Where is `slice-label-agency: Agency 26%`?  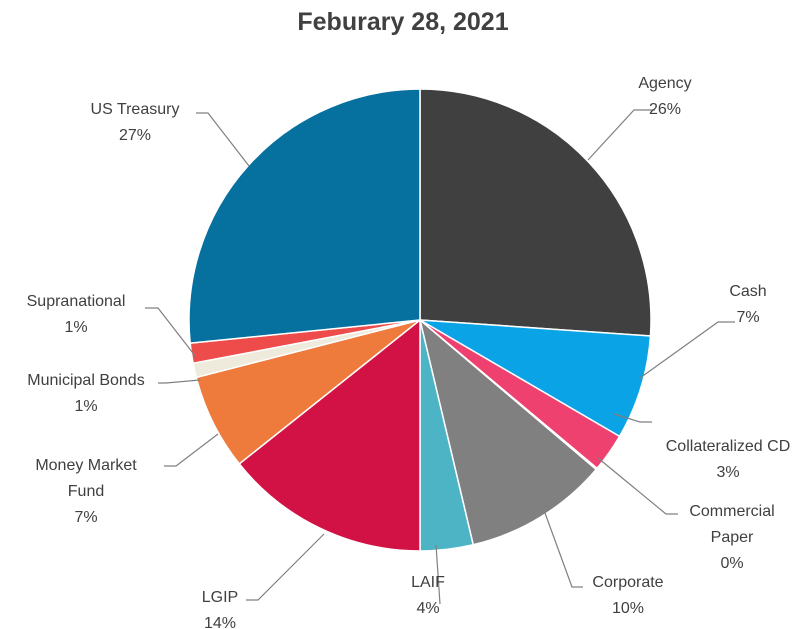 slice-label-agency: Agency 26% is located at coordinates (664, 96).